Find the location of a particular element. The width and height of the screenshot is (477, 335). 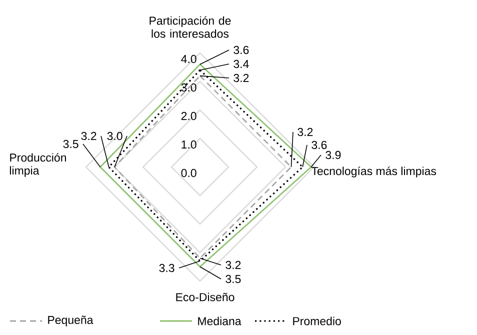

y-tick-label: 2.0 is located at coordinates (188, 116).